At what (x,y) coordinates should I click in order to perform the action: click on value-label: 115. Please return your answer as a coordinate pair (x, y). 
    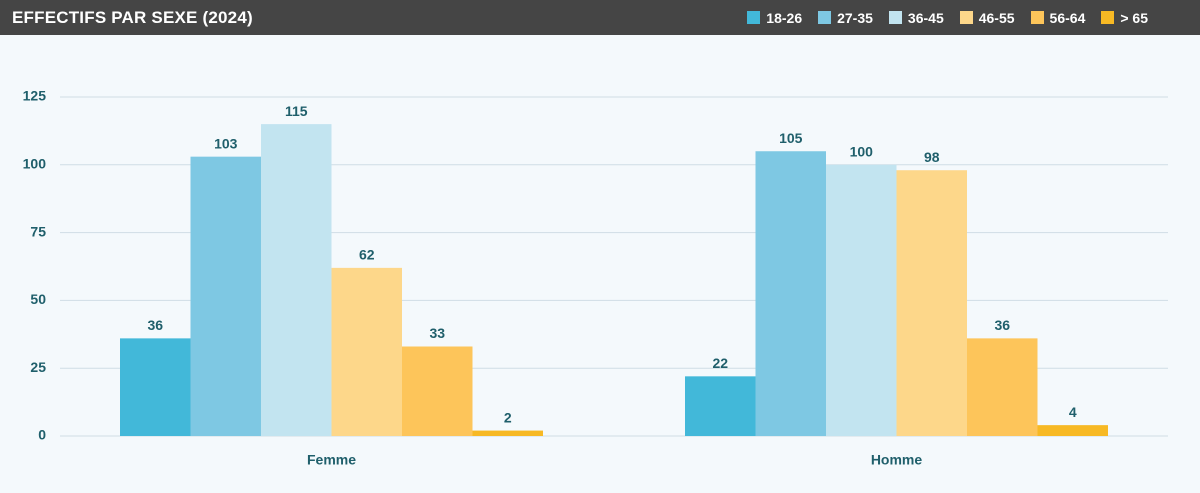
    Looking at the image, I should click on (296, 111).